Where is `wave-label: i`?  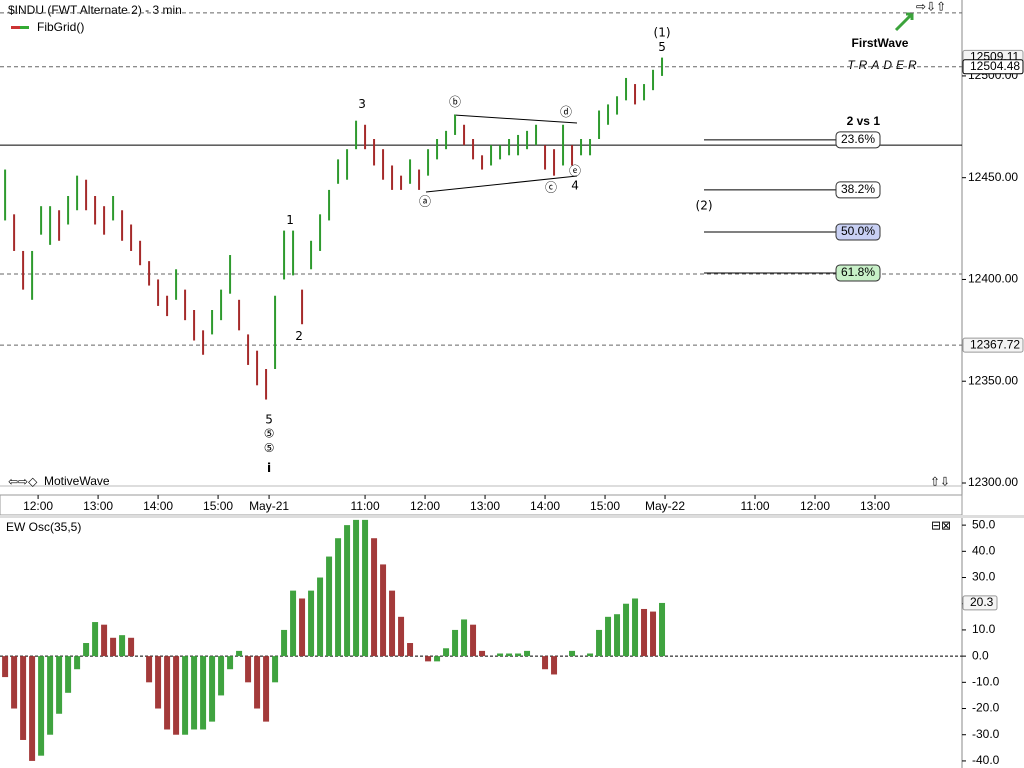 wave-label: i is located at coordinates (269, 468).